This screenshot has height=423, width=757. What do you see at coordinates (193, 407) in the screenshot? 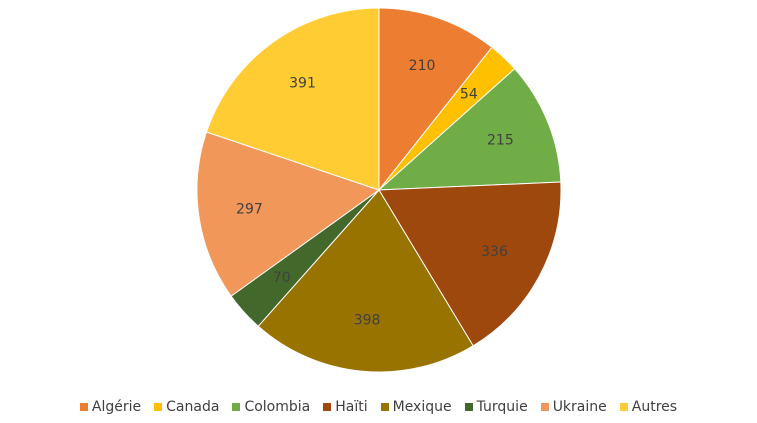
I see `legend-label-1: Canada` at bounding box center [193, 407].